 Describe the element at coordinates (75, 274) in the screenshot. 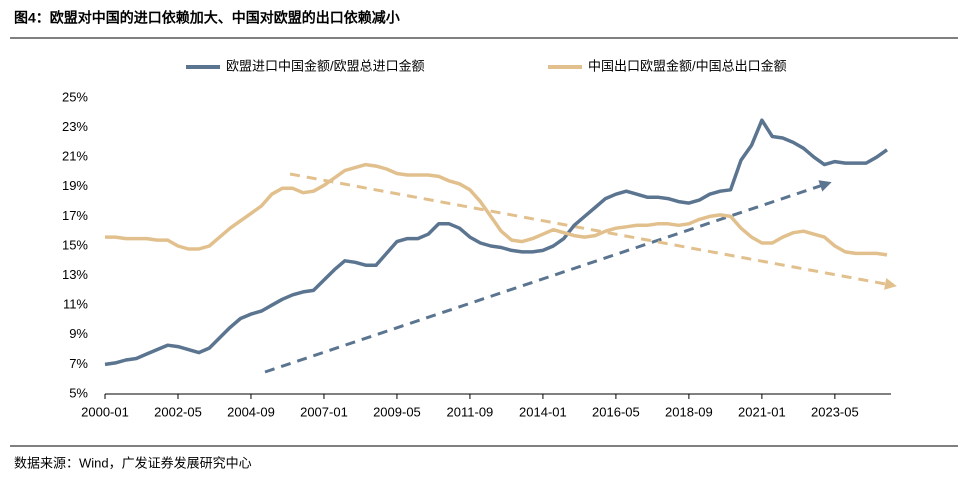

I see `y-tick-label: 13%` at that location.